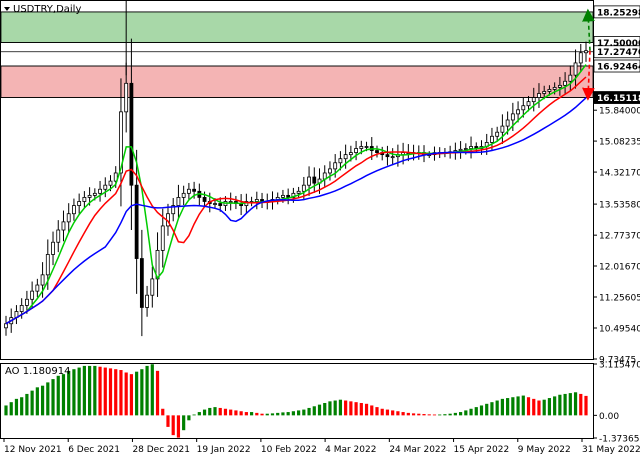 Image resolution: width=640 pixels, height=457 pixels. I want to click on x-tick-label: 24 Mar 2022, so click(417, 450).